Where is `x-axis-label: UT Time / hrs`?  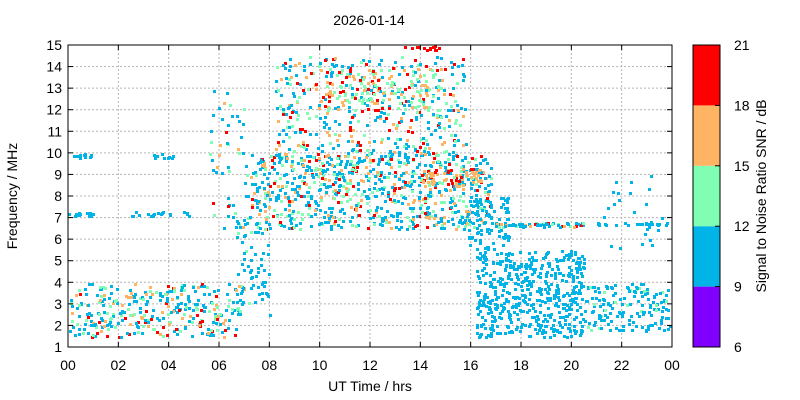
x-axis-label: UT Time / hrs is located at coordinates (370, 386).